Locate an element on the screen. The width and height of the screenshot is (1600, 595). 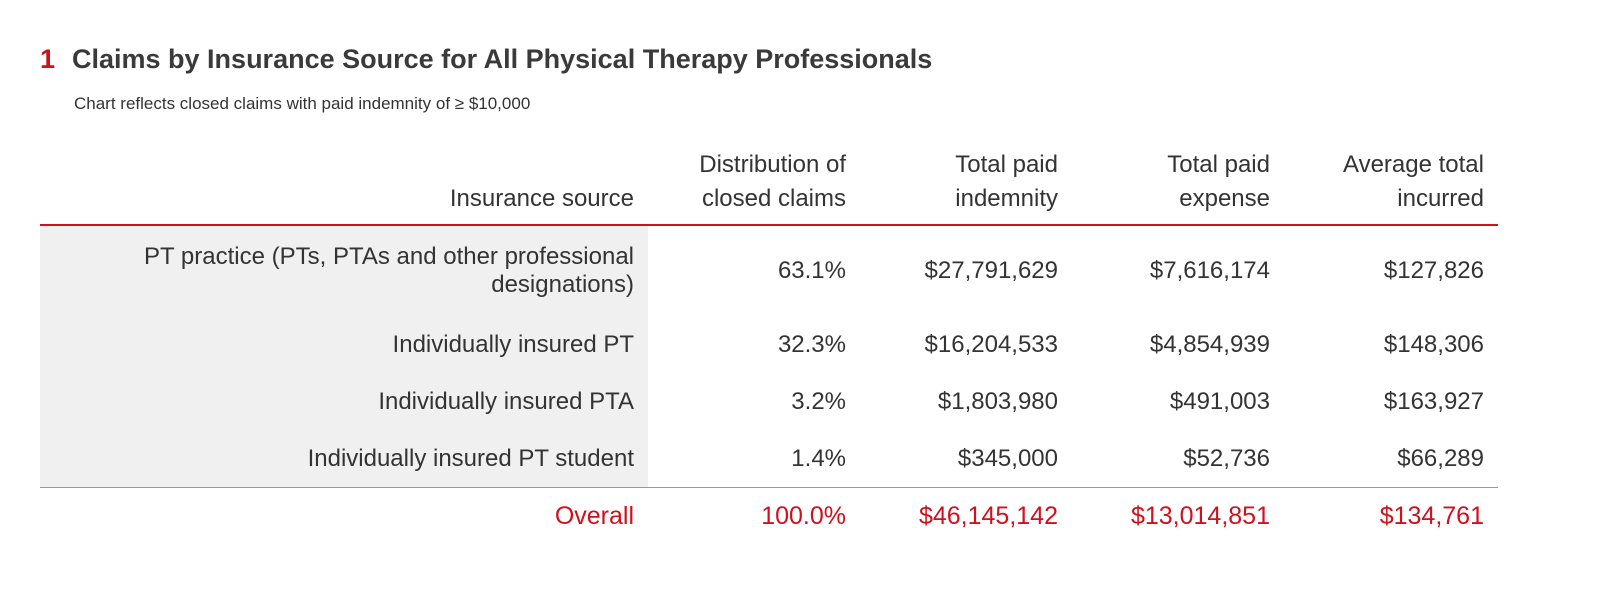
cell-average-total-incurred: $66,289 is located at coordinates (1440, 458).